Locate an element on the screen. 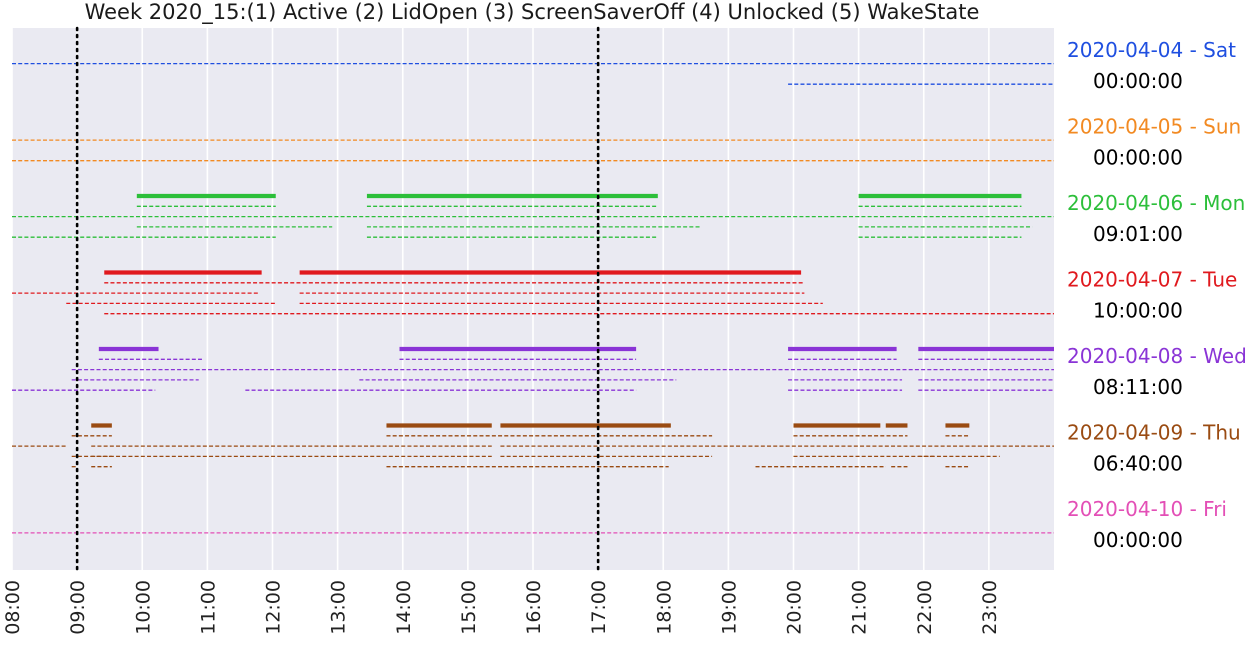  x-tick-label: 23:00 is located at coordinates (990, 607).